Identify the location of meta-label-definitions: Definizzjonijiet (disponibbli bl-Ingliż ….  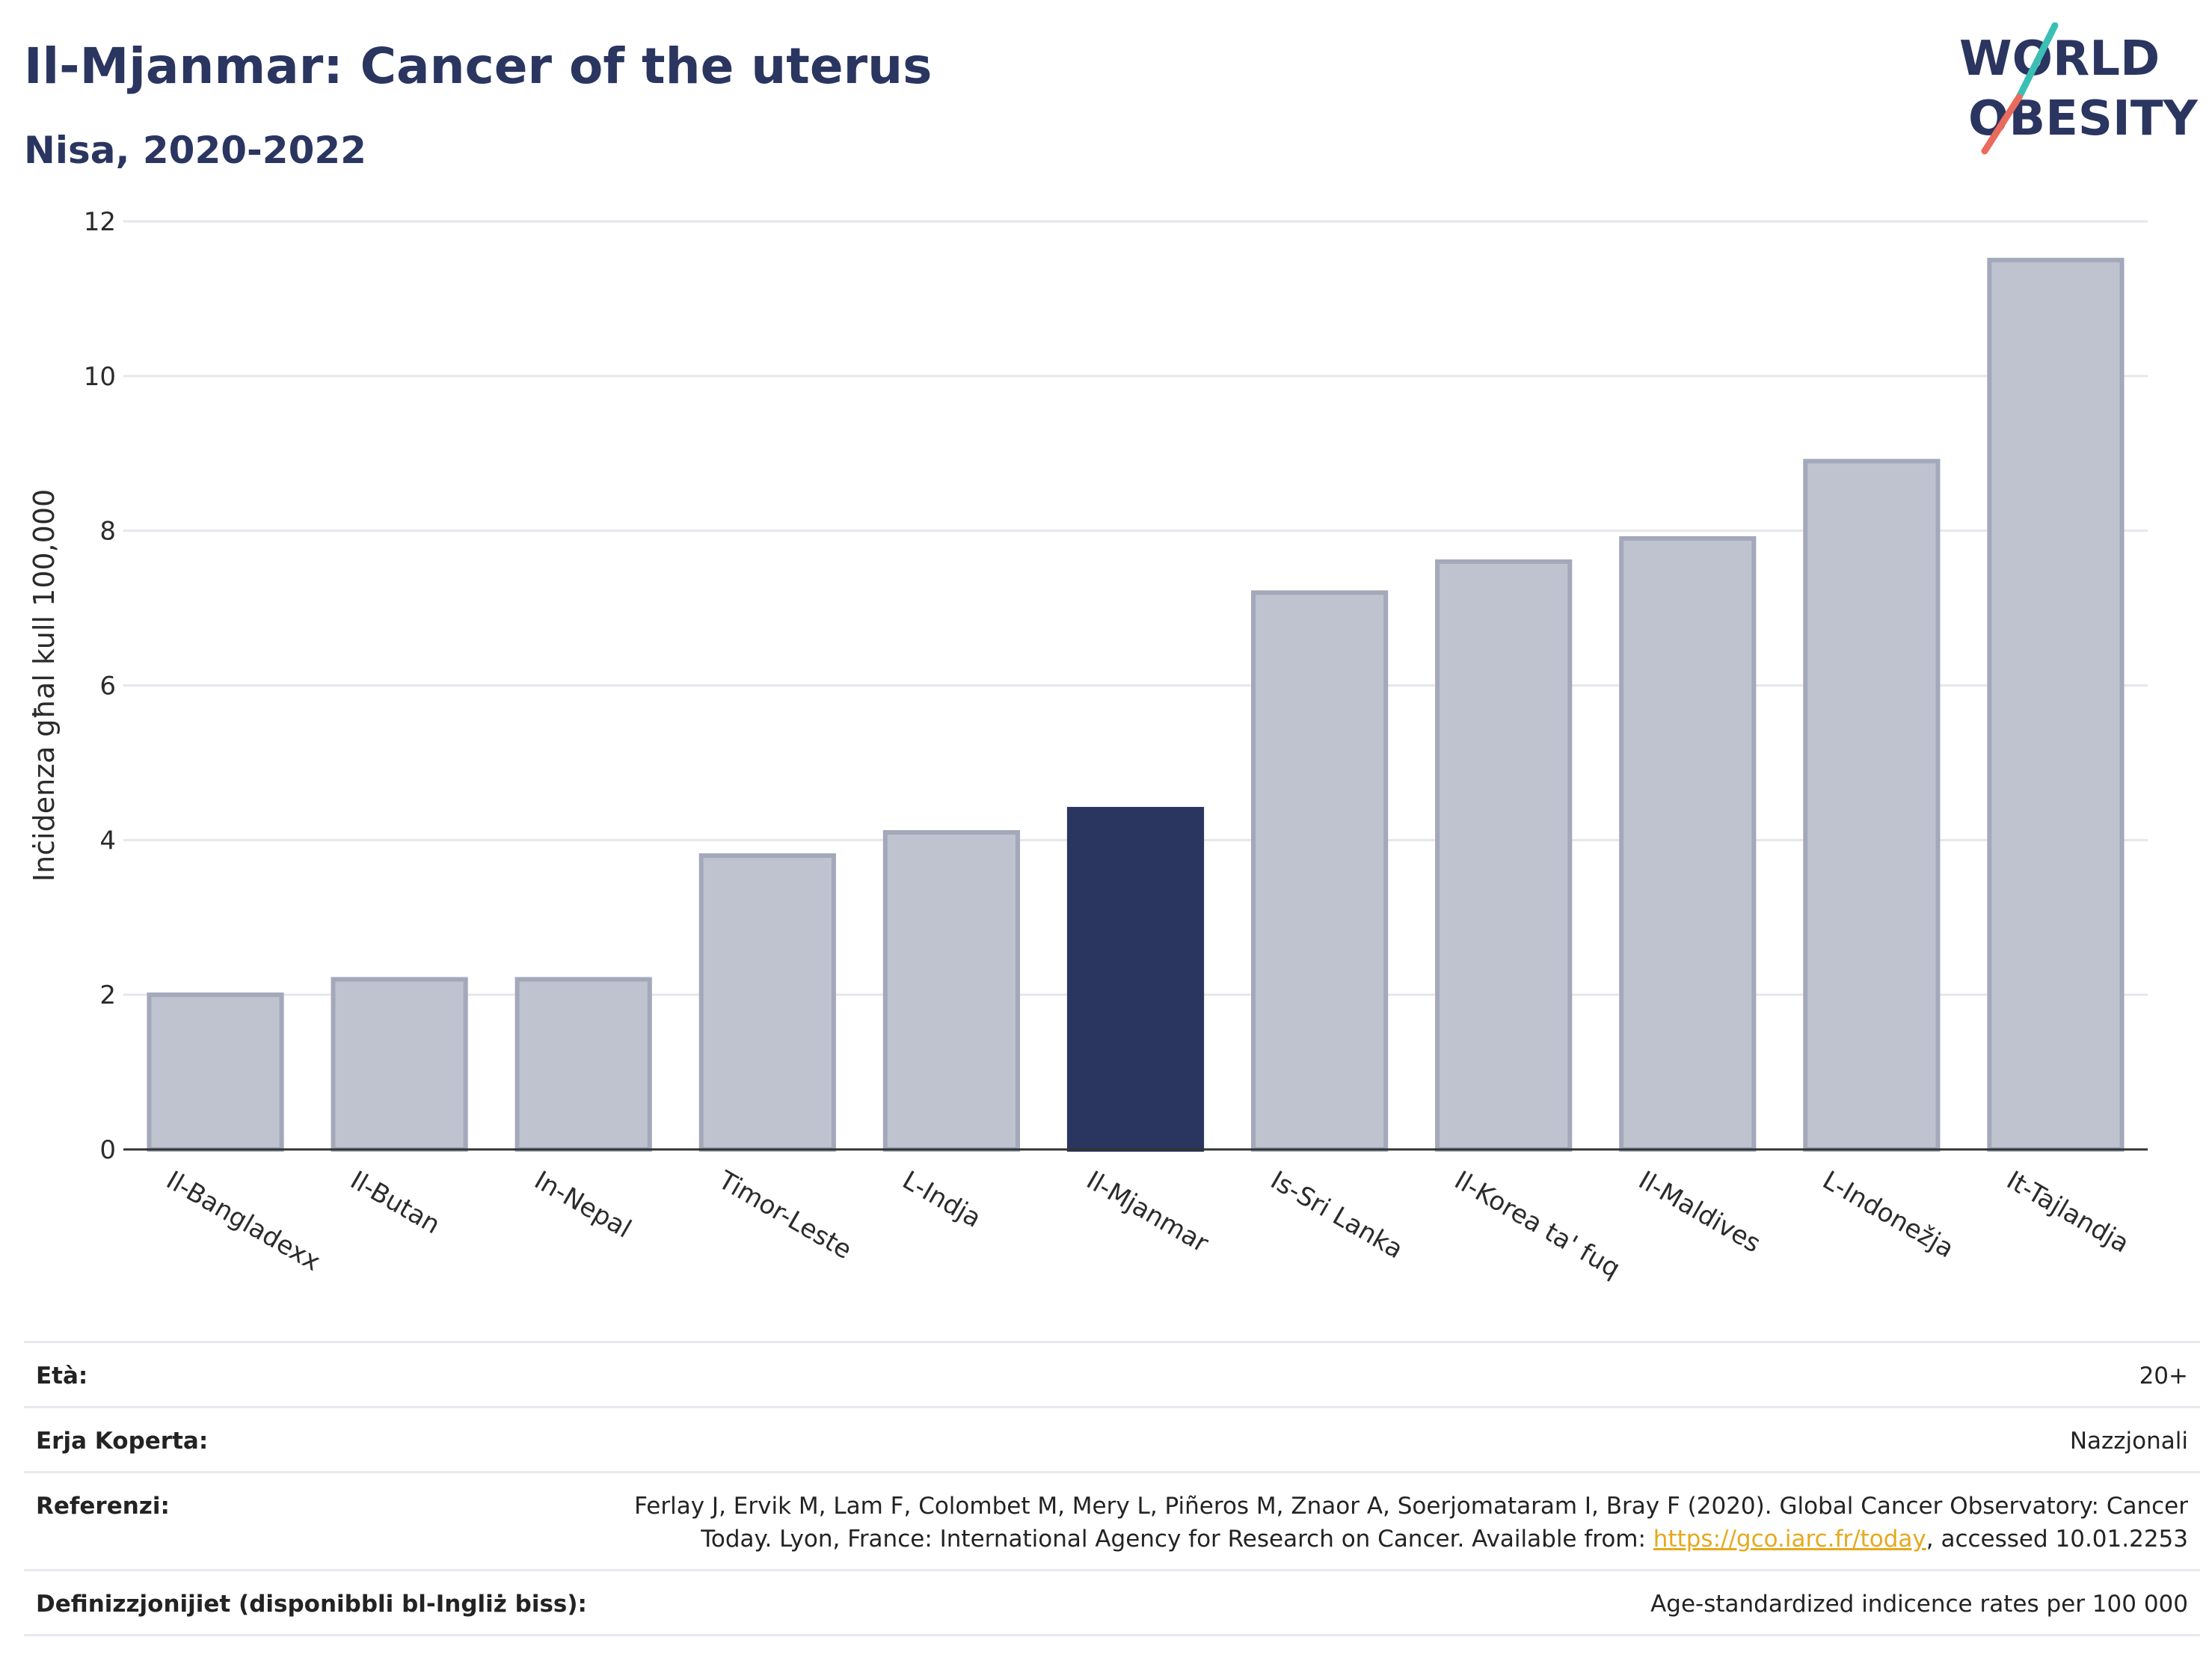
(311, 1604).